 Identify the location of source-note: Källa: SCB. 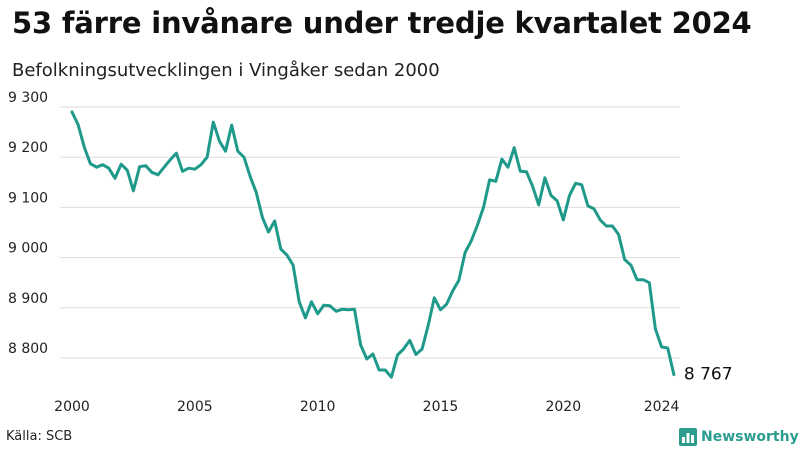
(39, 436).